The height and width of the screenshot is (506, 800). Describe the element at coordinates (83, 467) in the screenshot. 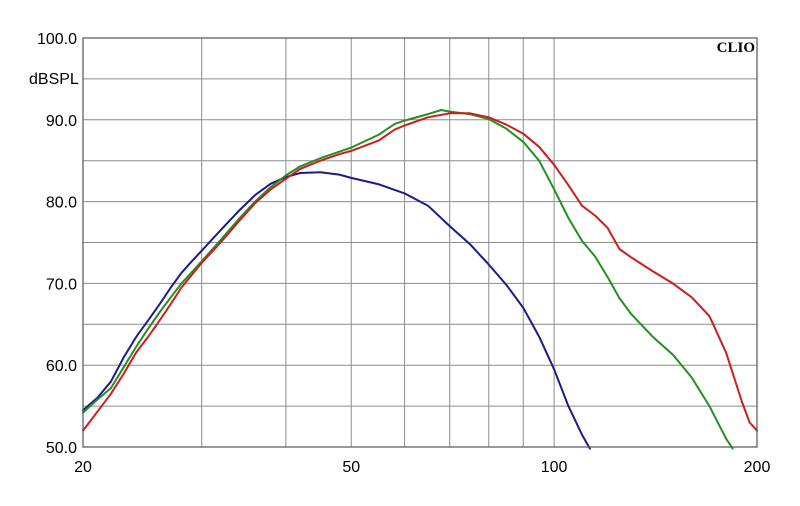

I see `x-tick-label: 20` at that location.